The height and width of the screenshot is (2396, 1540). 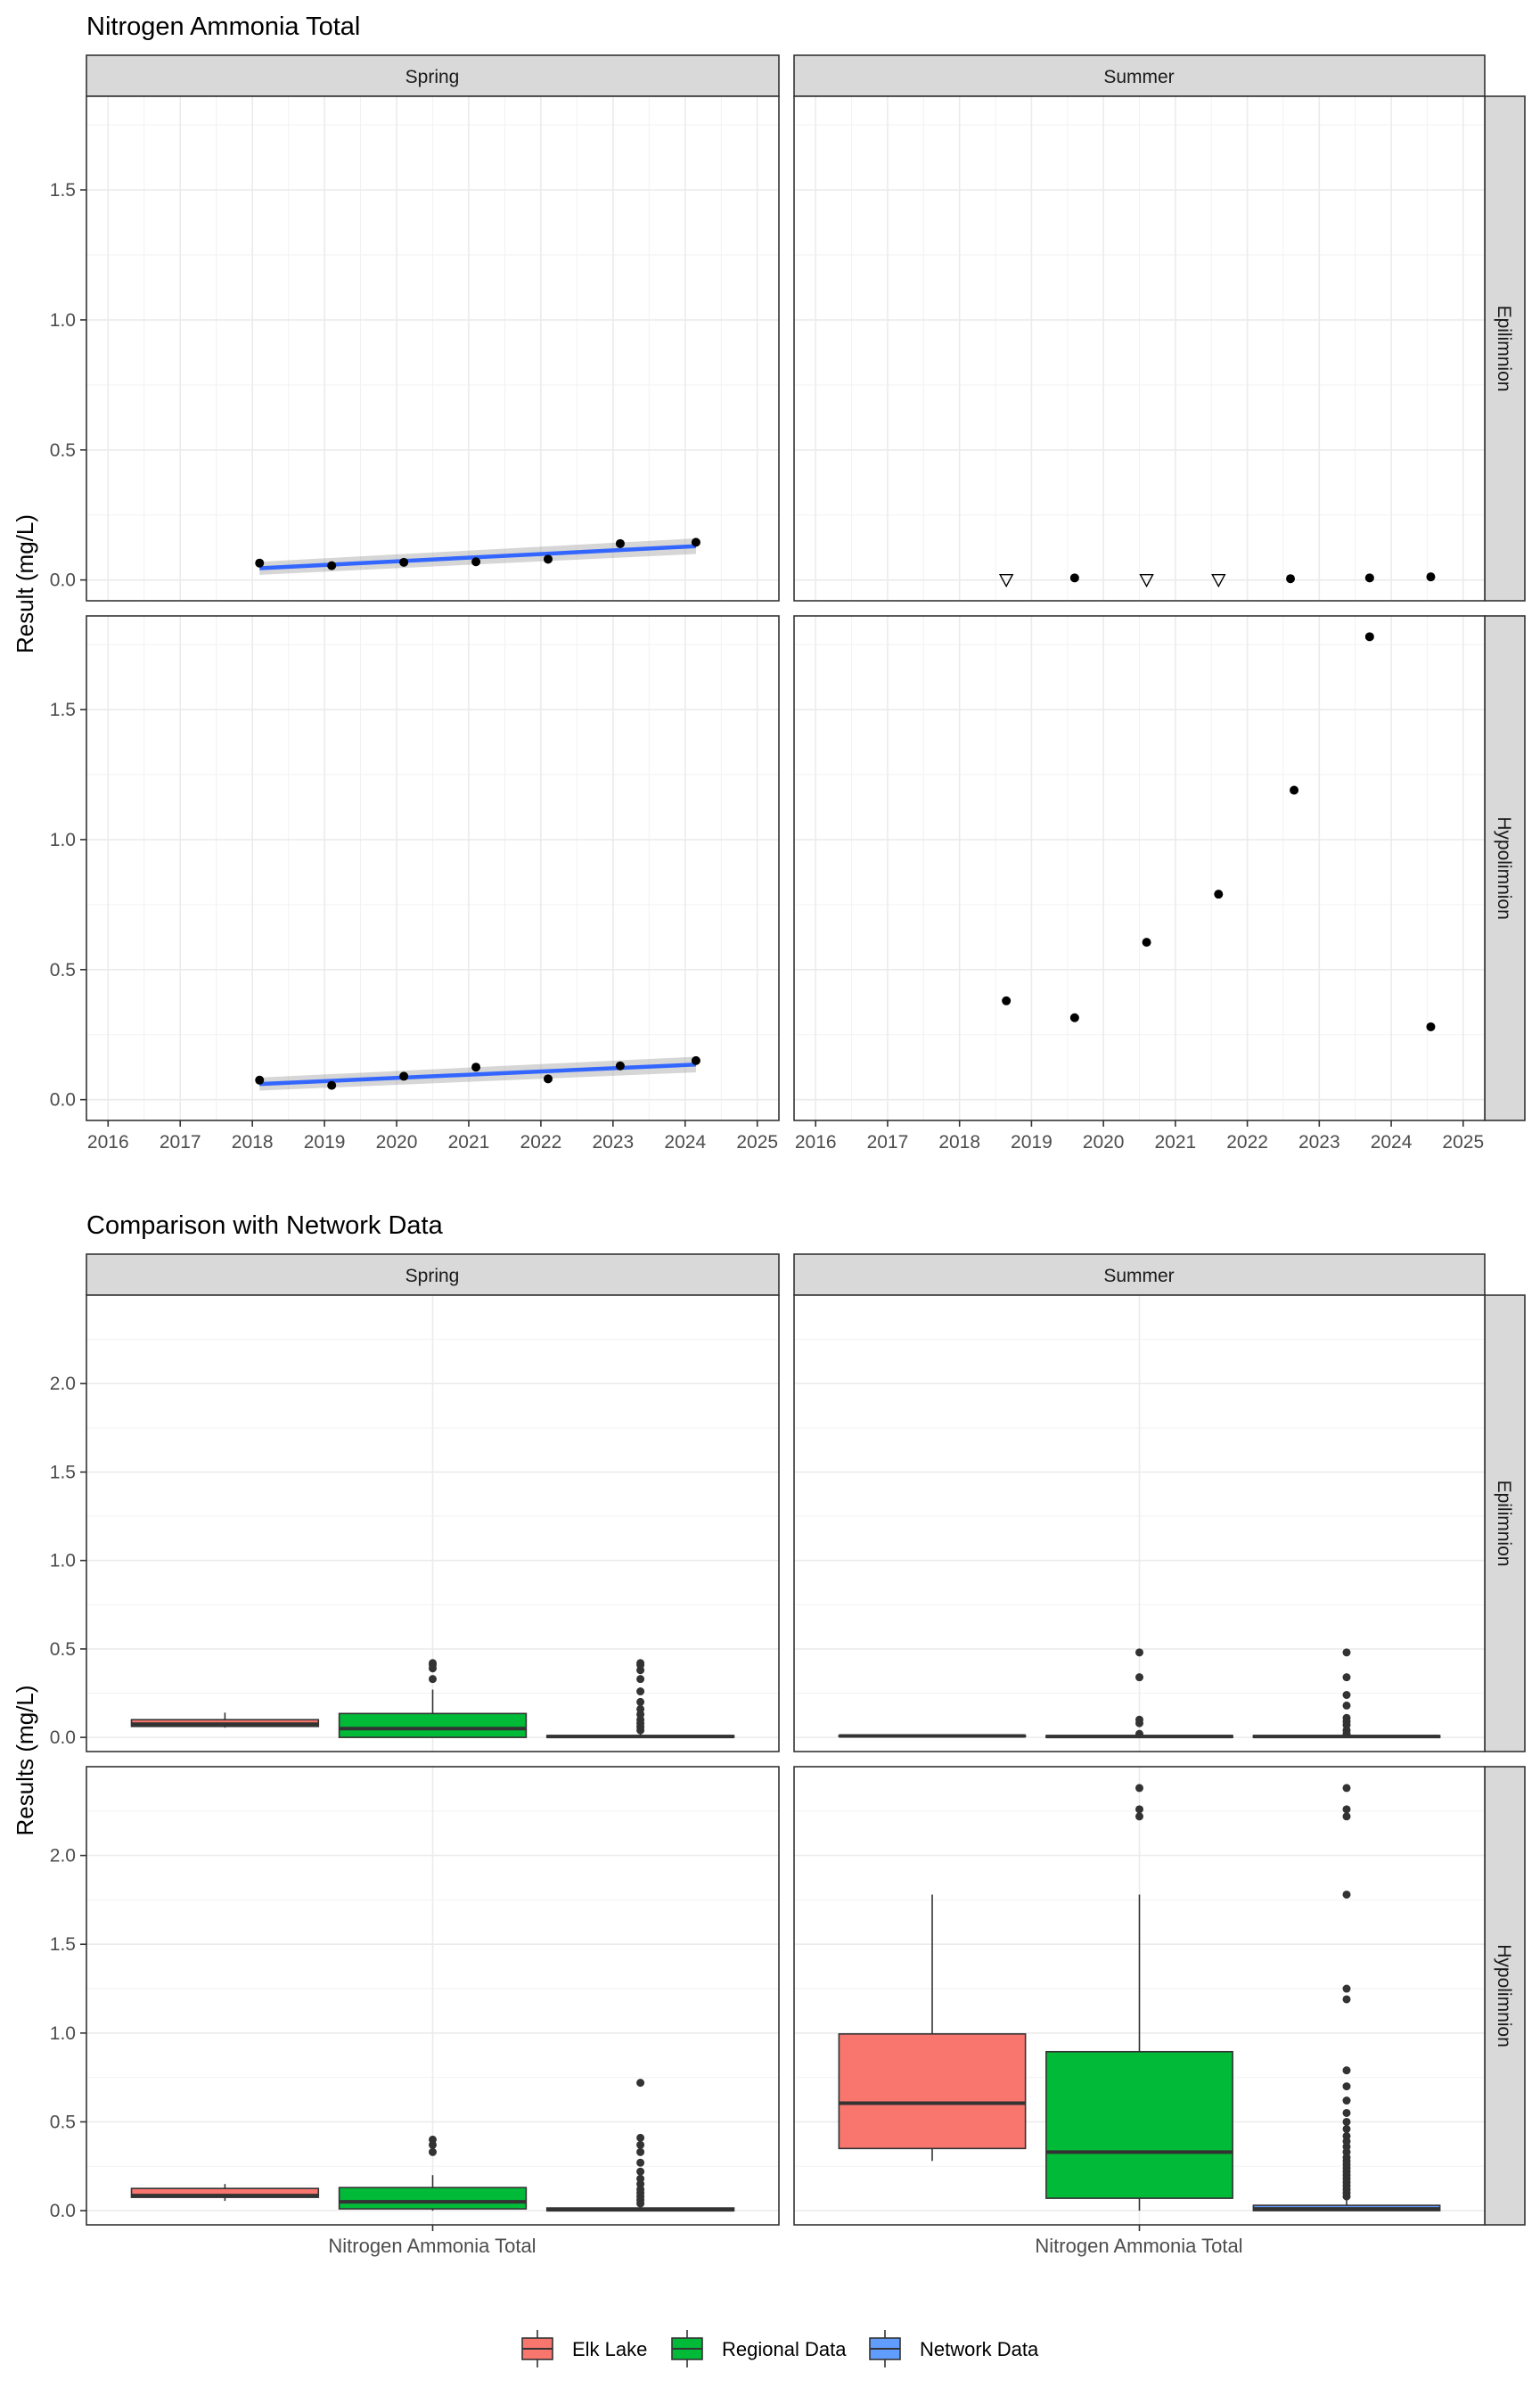 I want to click on strip-spring-comparison: Spring, so click(x=433, y=1274).